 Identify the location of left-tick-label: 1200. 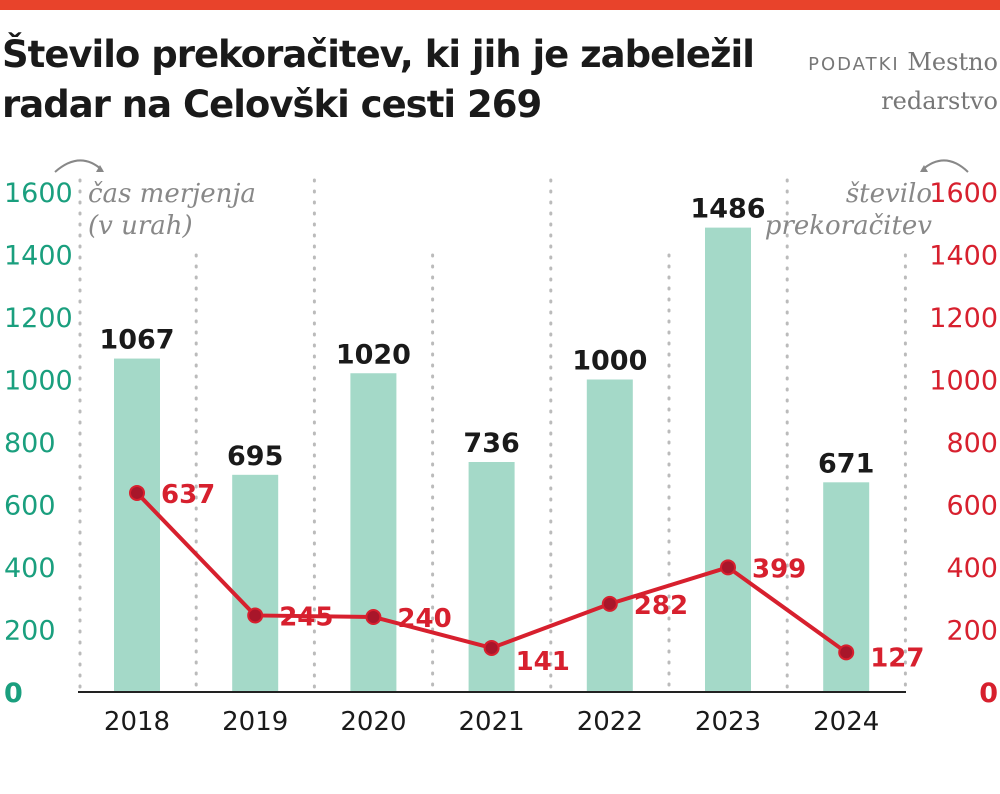
(38, 318).